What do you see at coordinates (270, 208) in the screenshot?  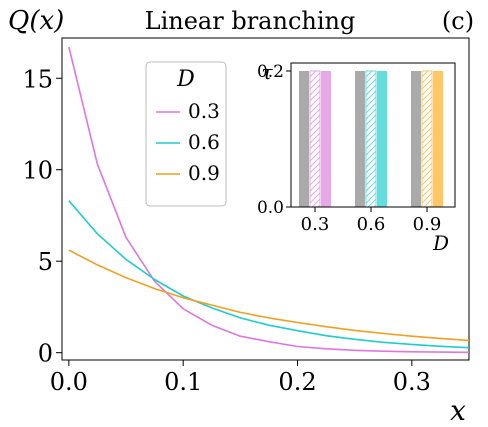 I see `inset-y-tick-label: 0.0` at bounding box center [270, 208].